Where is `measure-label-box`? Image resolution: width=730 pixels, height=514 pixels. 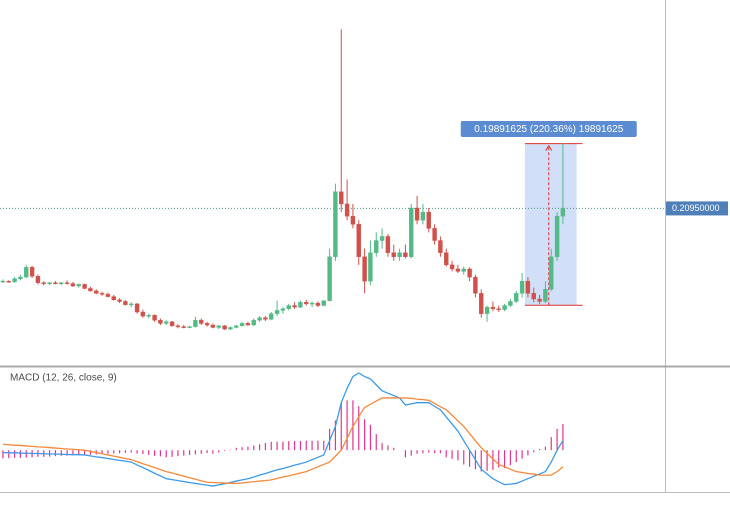 measure-label-box is located at coordinates (548, 129).